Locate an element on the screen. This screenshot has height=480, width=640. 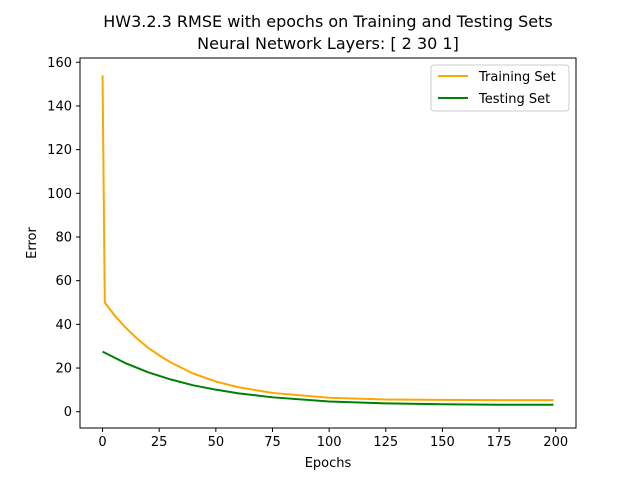
y-axis-label: Error is located at coordinates (32, 243).